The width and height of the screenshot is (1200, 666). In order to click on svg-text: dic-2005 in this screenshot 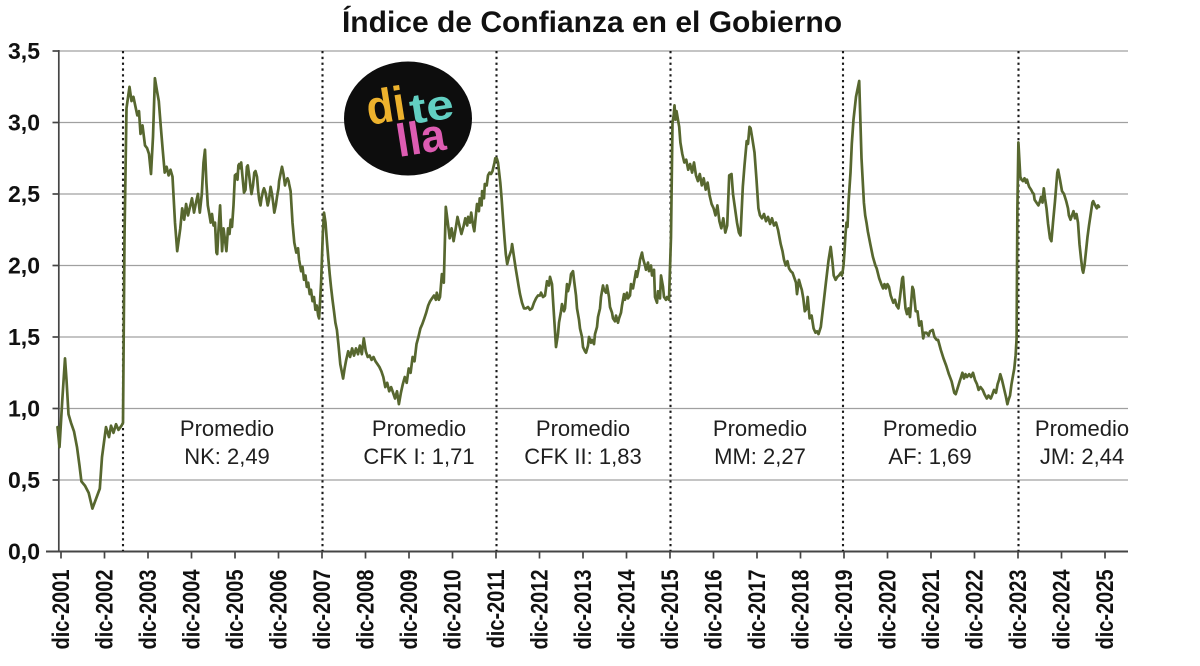, I will do `click(234, 610)`.